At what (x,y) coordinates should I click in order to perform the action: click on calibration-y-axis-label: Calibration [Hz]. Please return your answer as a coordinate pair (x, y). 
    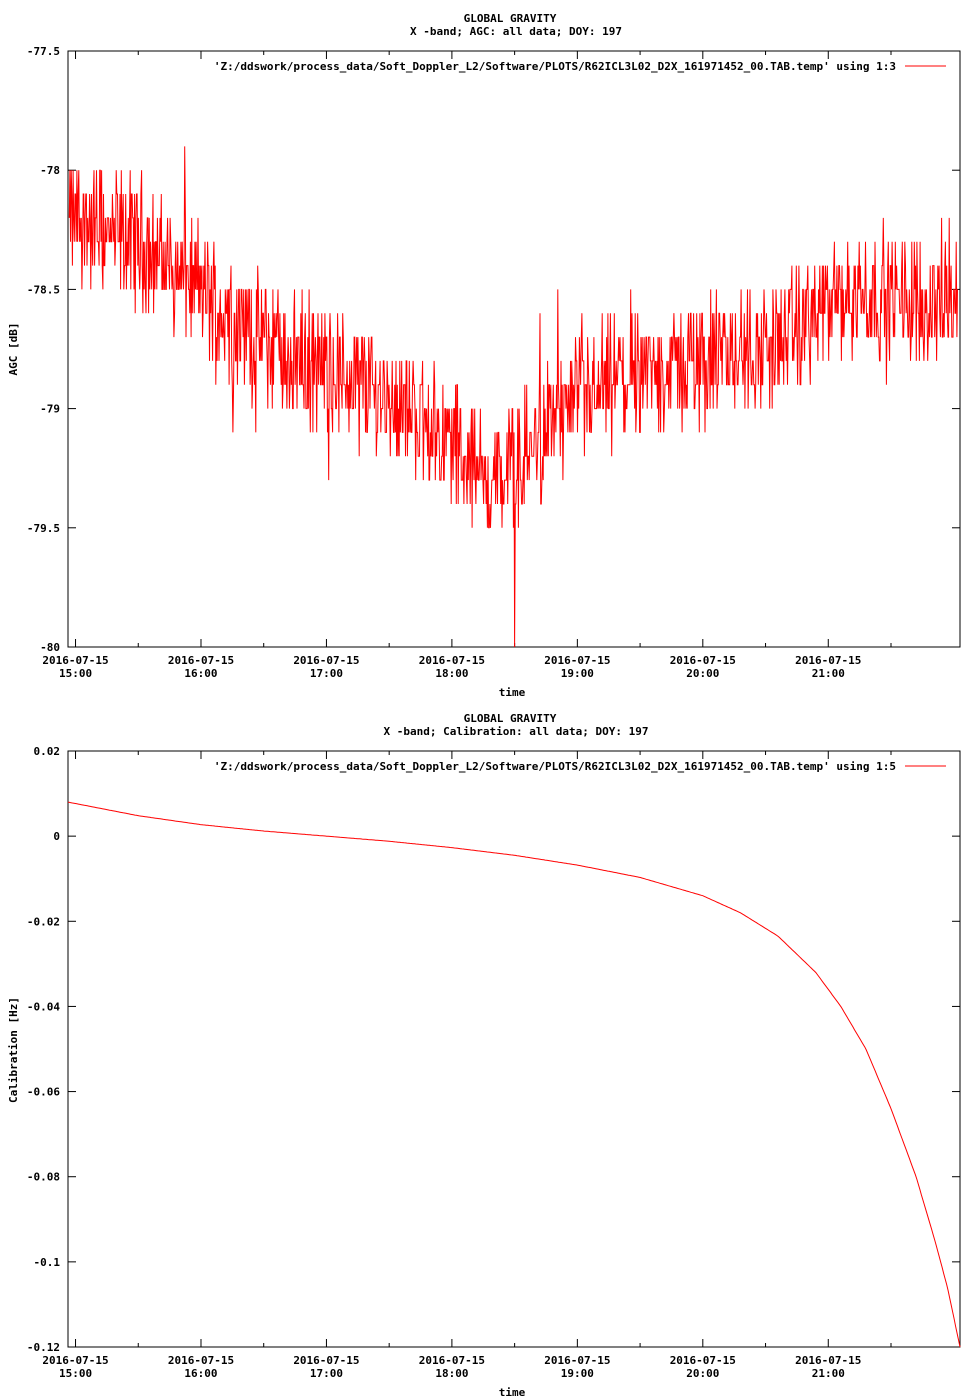
    Looking at the image, I should click on (13, 1050).